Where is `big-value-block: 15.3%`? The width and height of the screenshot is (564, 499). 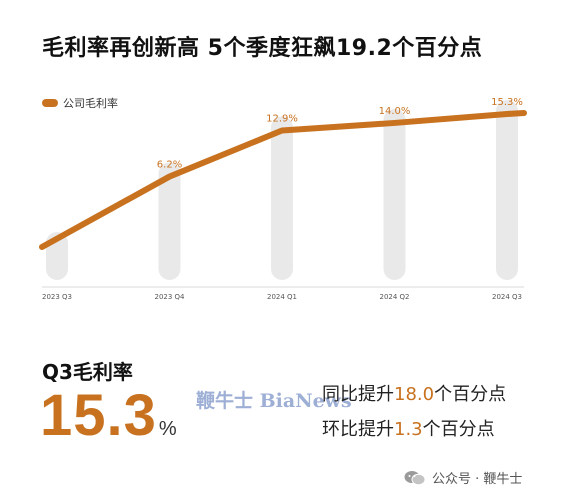 big-value-block: 15.3% is located at coordinates (108, 415).